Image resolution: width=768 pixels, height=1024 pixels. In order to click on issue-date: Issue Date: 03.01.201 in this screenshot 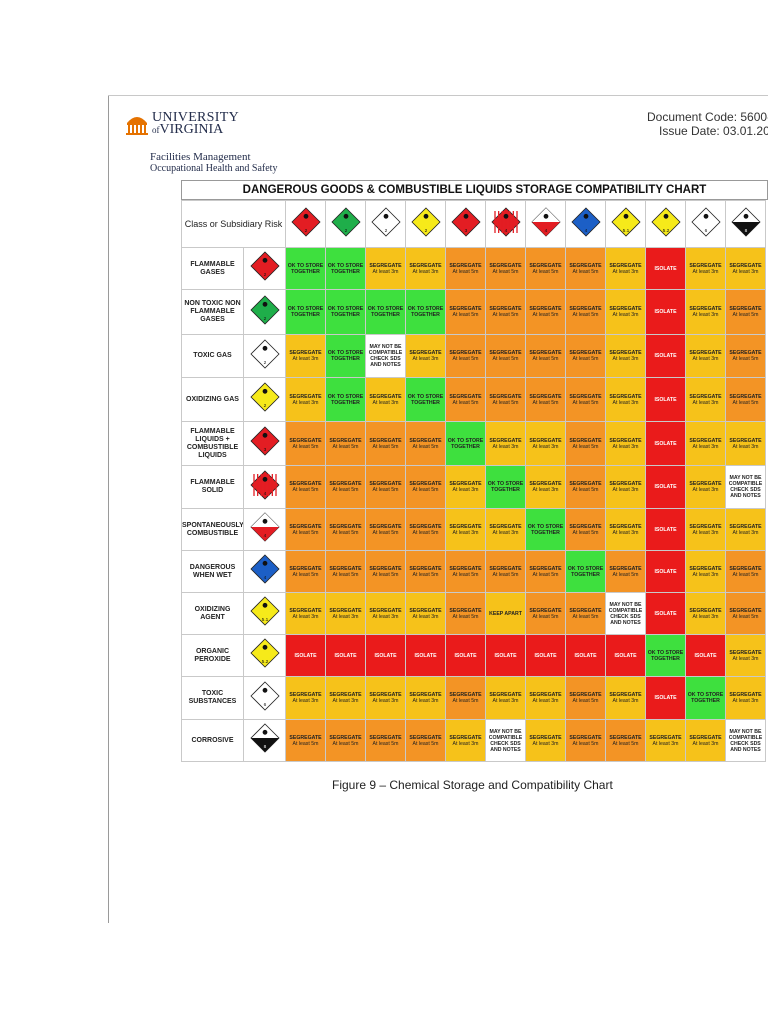, I will do `click(713, 131)`.